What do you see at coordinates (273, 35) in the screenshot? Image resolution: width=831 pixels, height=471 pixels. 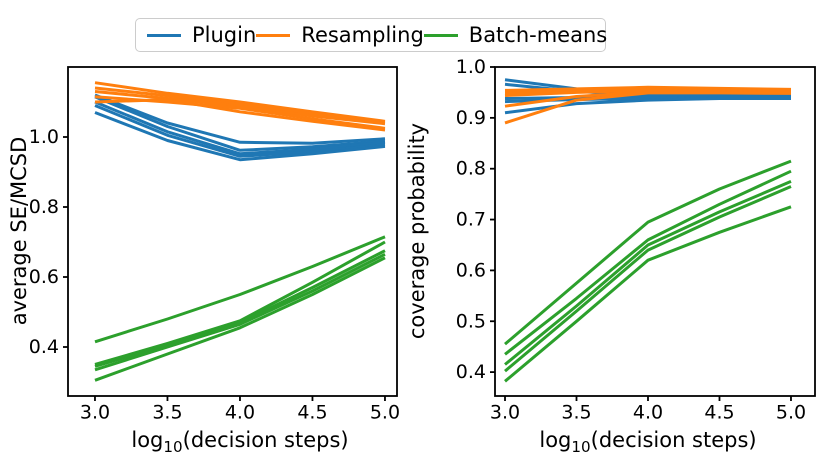 I see `resampling-line-swatch` at bounding box center [273, 35].